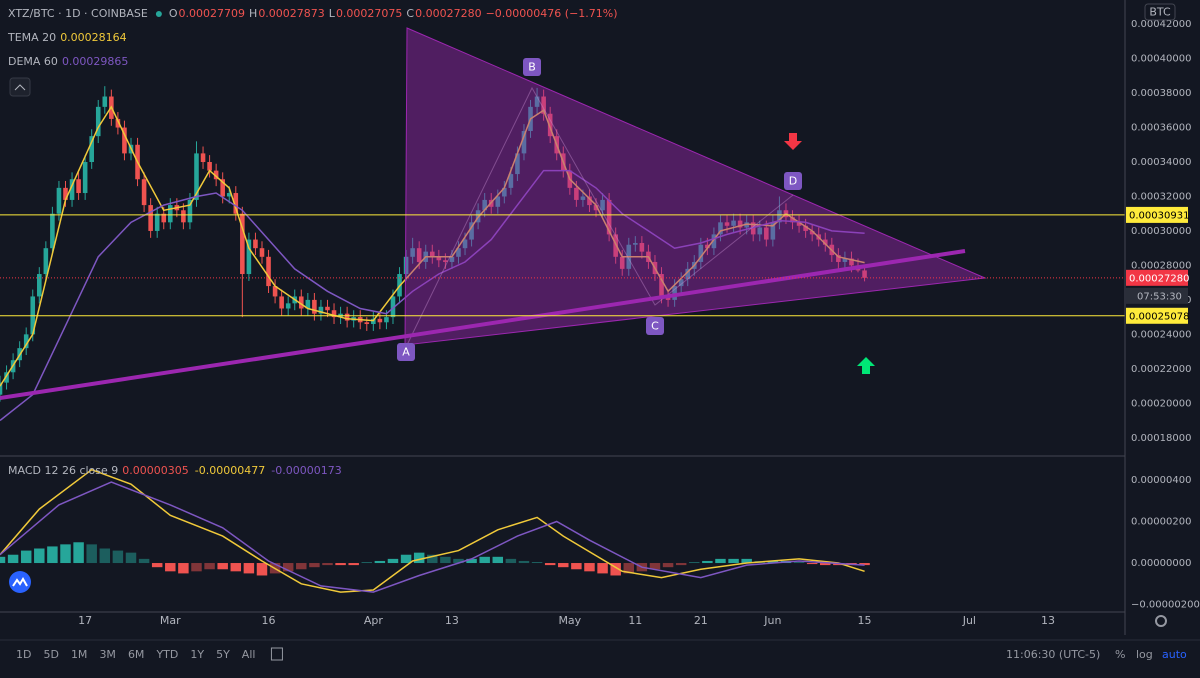 The image size is (1200, 678). I want to click on point-c-box, so click(655, 326).